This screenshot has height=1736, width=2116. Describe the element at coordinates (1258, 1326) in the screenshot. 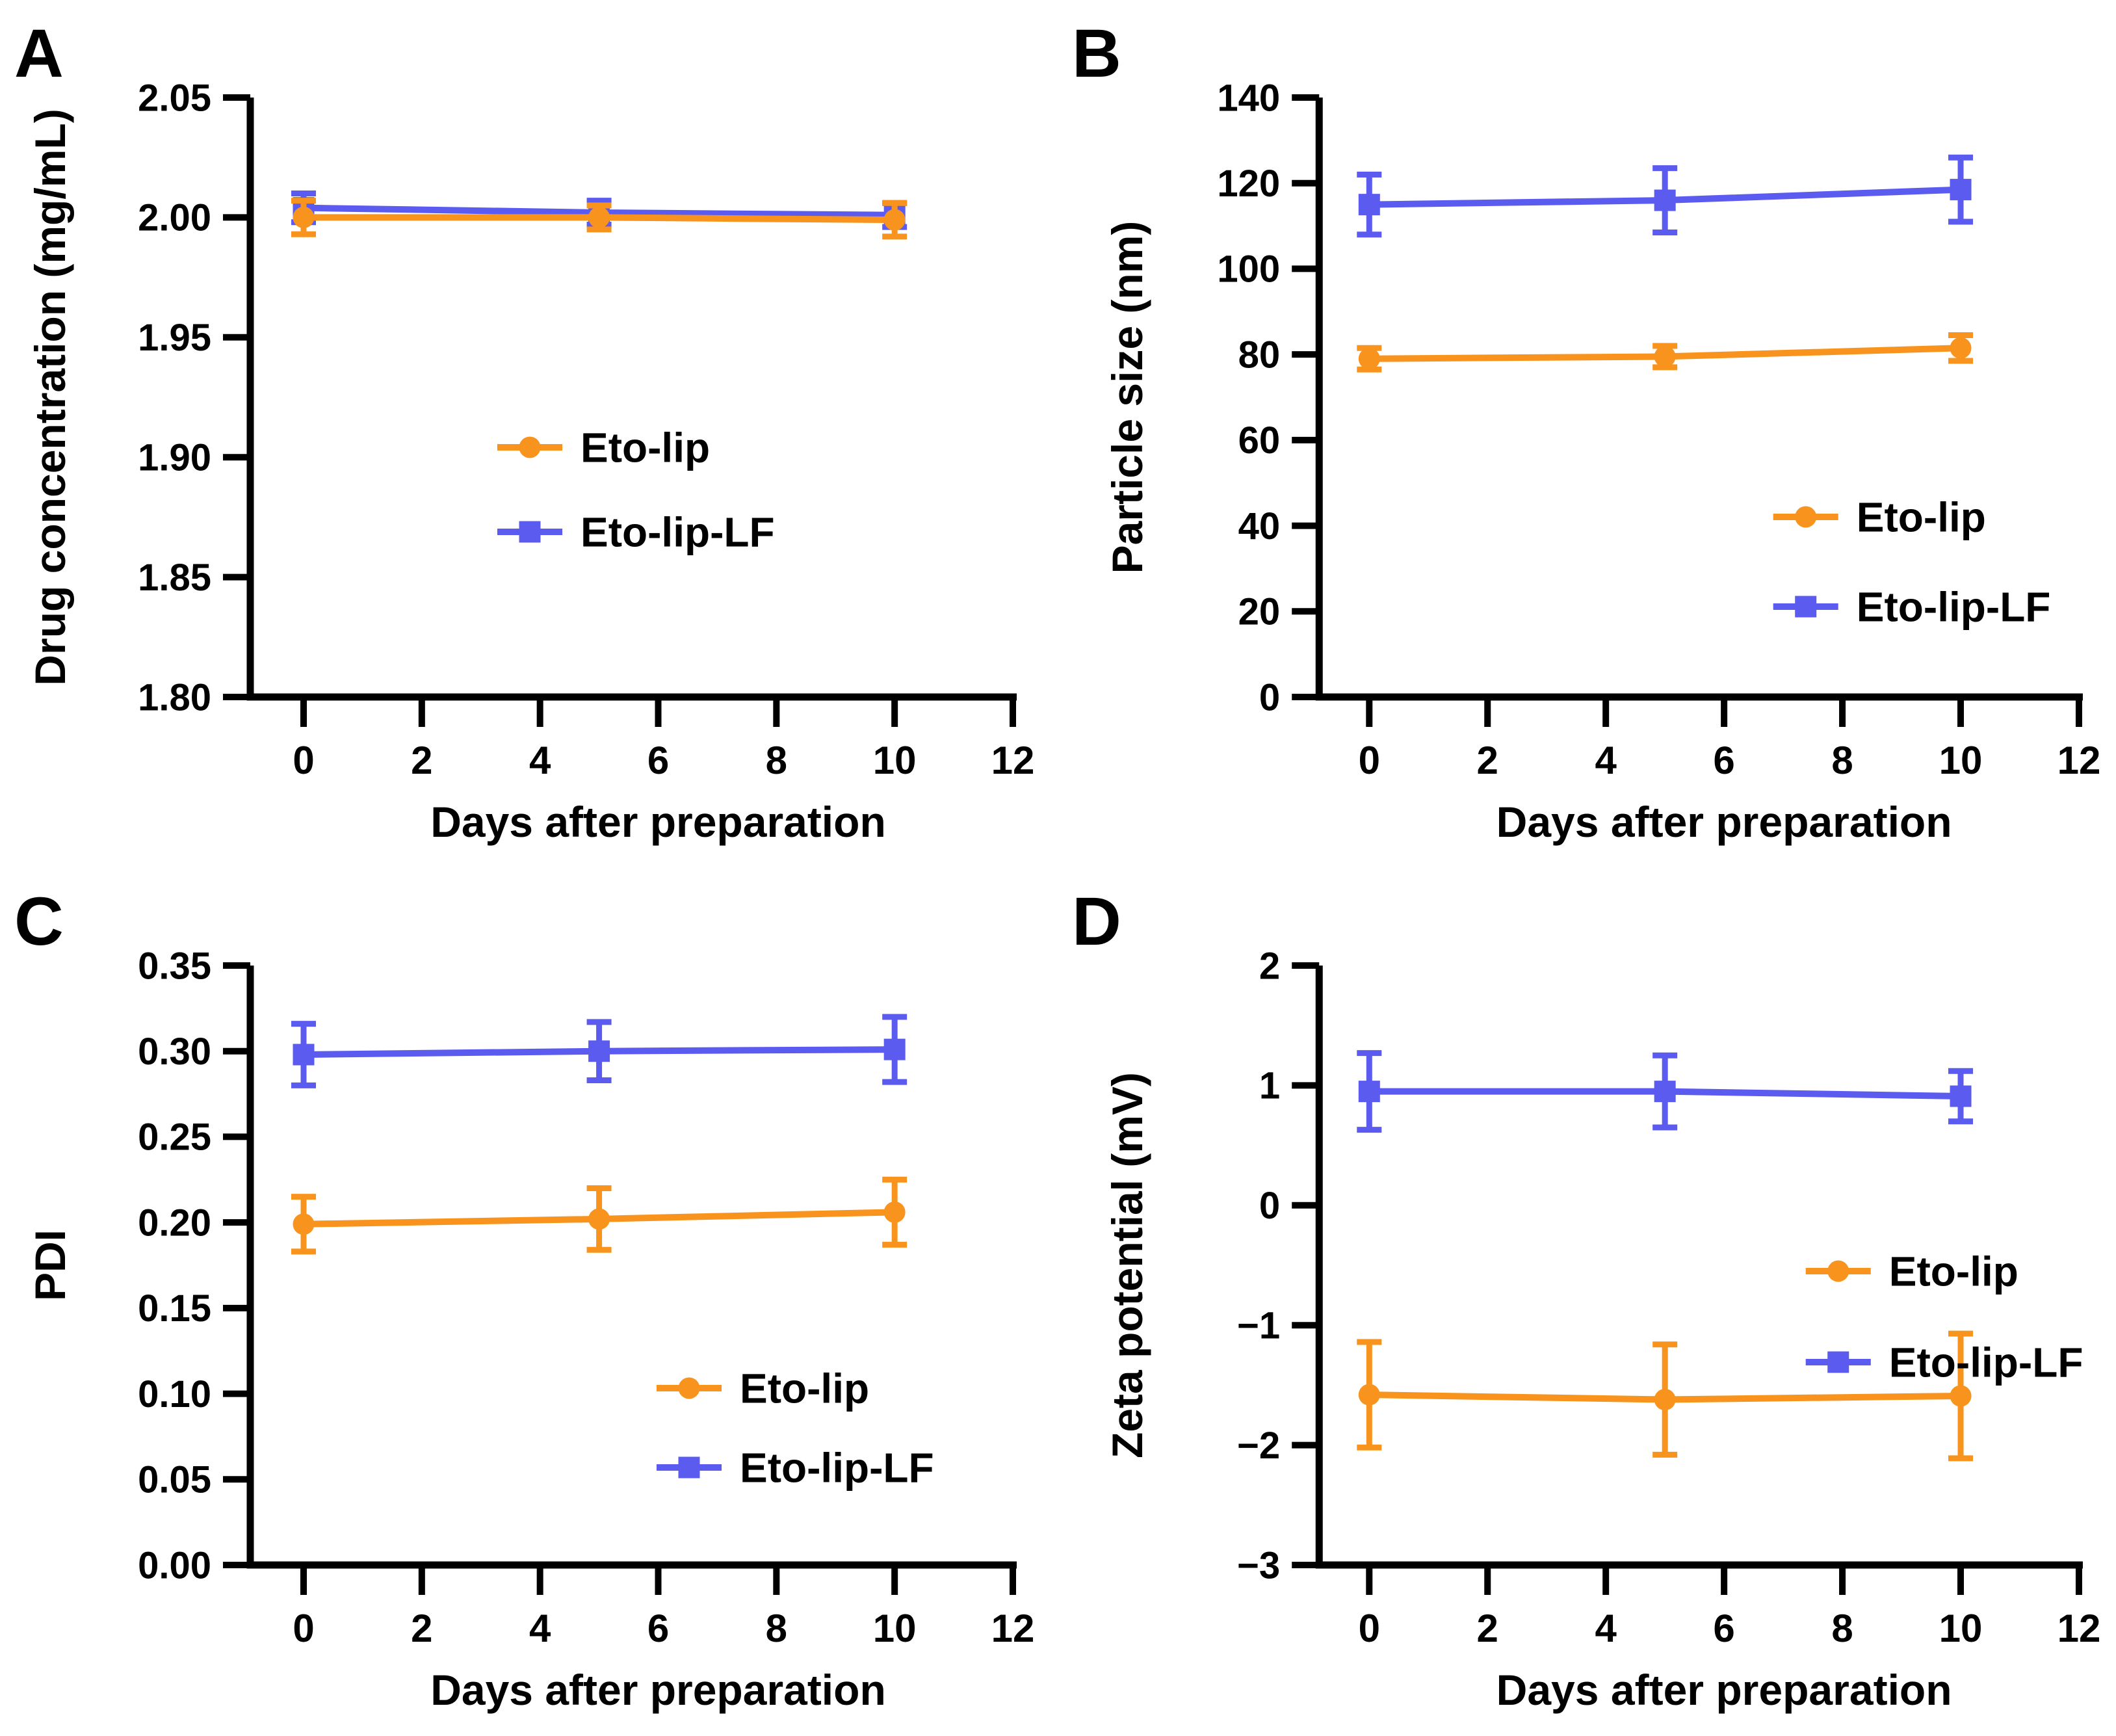

I see `y-tick-label: −1` at that location.